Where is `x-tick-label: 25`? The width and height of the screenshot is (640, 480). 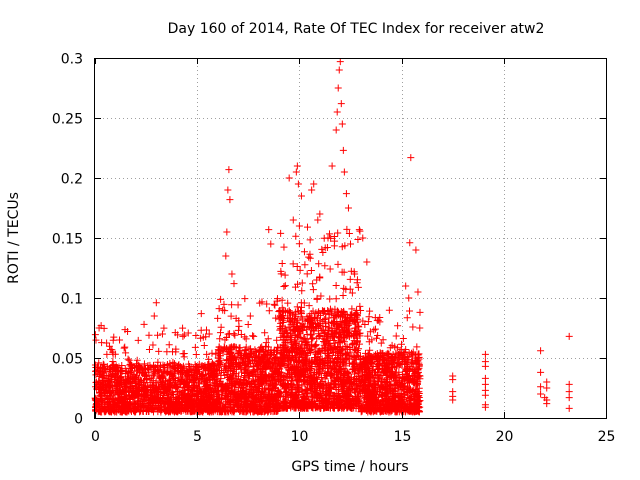
x-tick-label: 25 is located at coordinates (607, 437).